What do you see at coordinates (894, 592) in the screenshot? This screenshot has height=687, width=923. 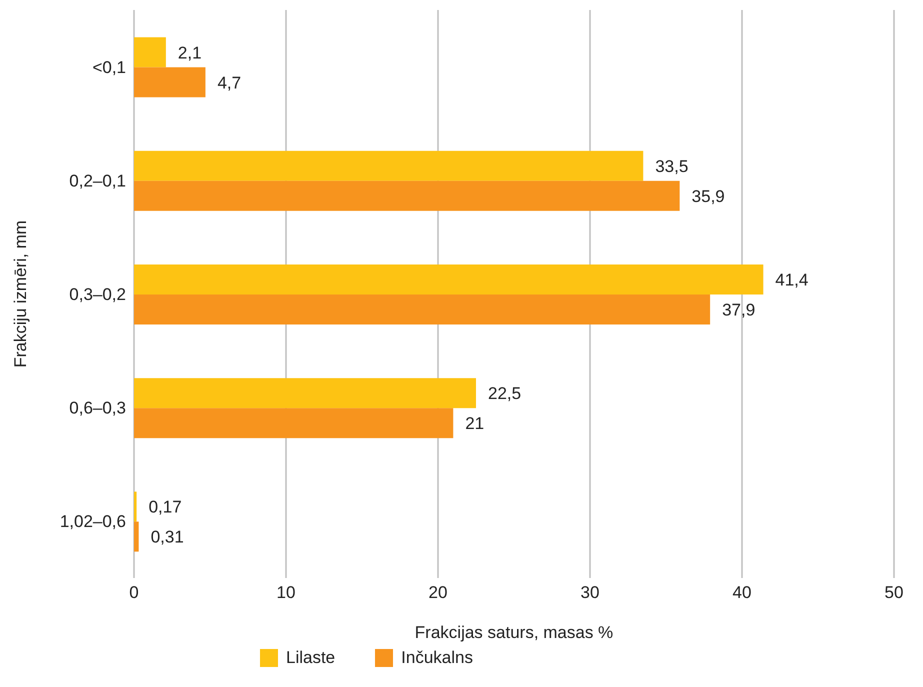 I see `x-tick-label: 50` at bounding box center [894, 592].